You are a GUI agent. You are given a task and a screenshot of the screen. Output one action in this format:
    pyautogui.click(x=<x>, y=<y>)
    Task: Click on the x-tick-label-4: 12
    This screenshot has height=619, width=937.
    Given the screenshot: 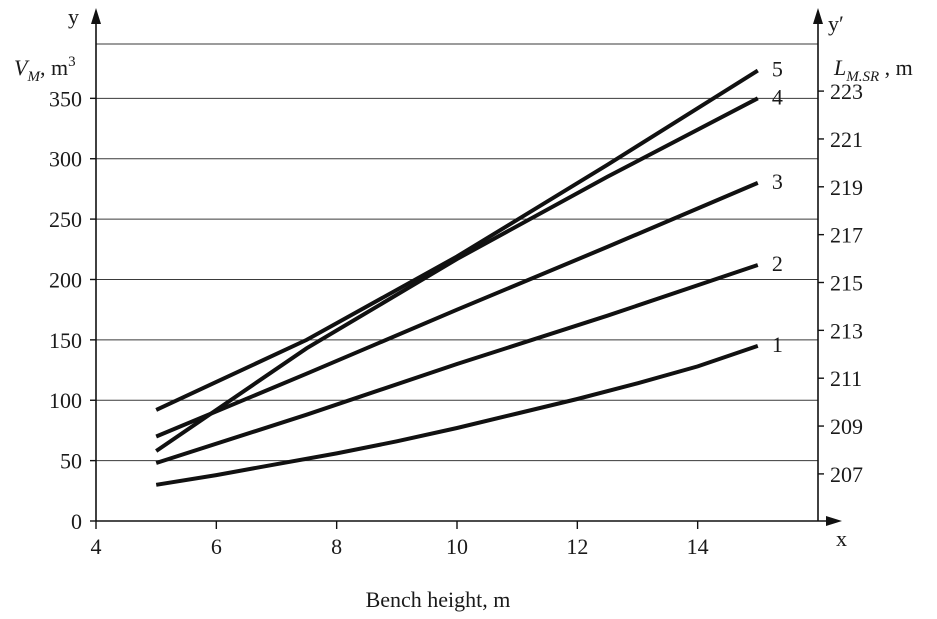 What is the action you would take?
    pyautogui.click(x=577, y=546)
    